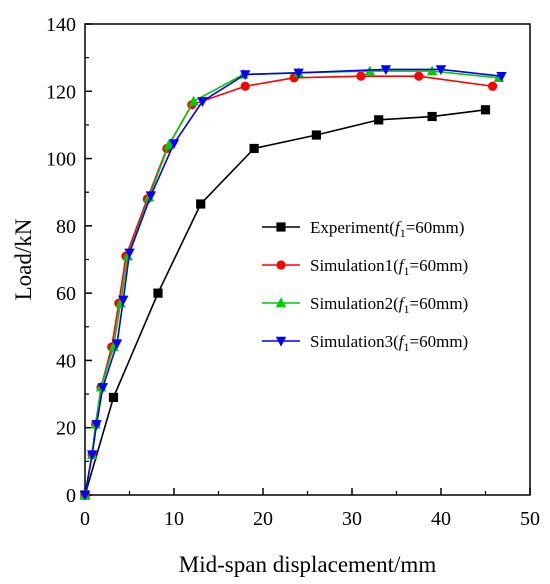 Image resolution: width=550 pixels, height=584 pixels. I want to click on y-axis-label: Load/kN, so click(23, 259).